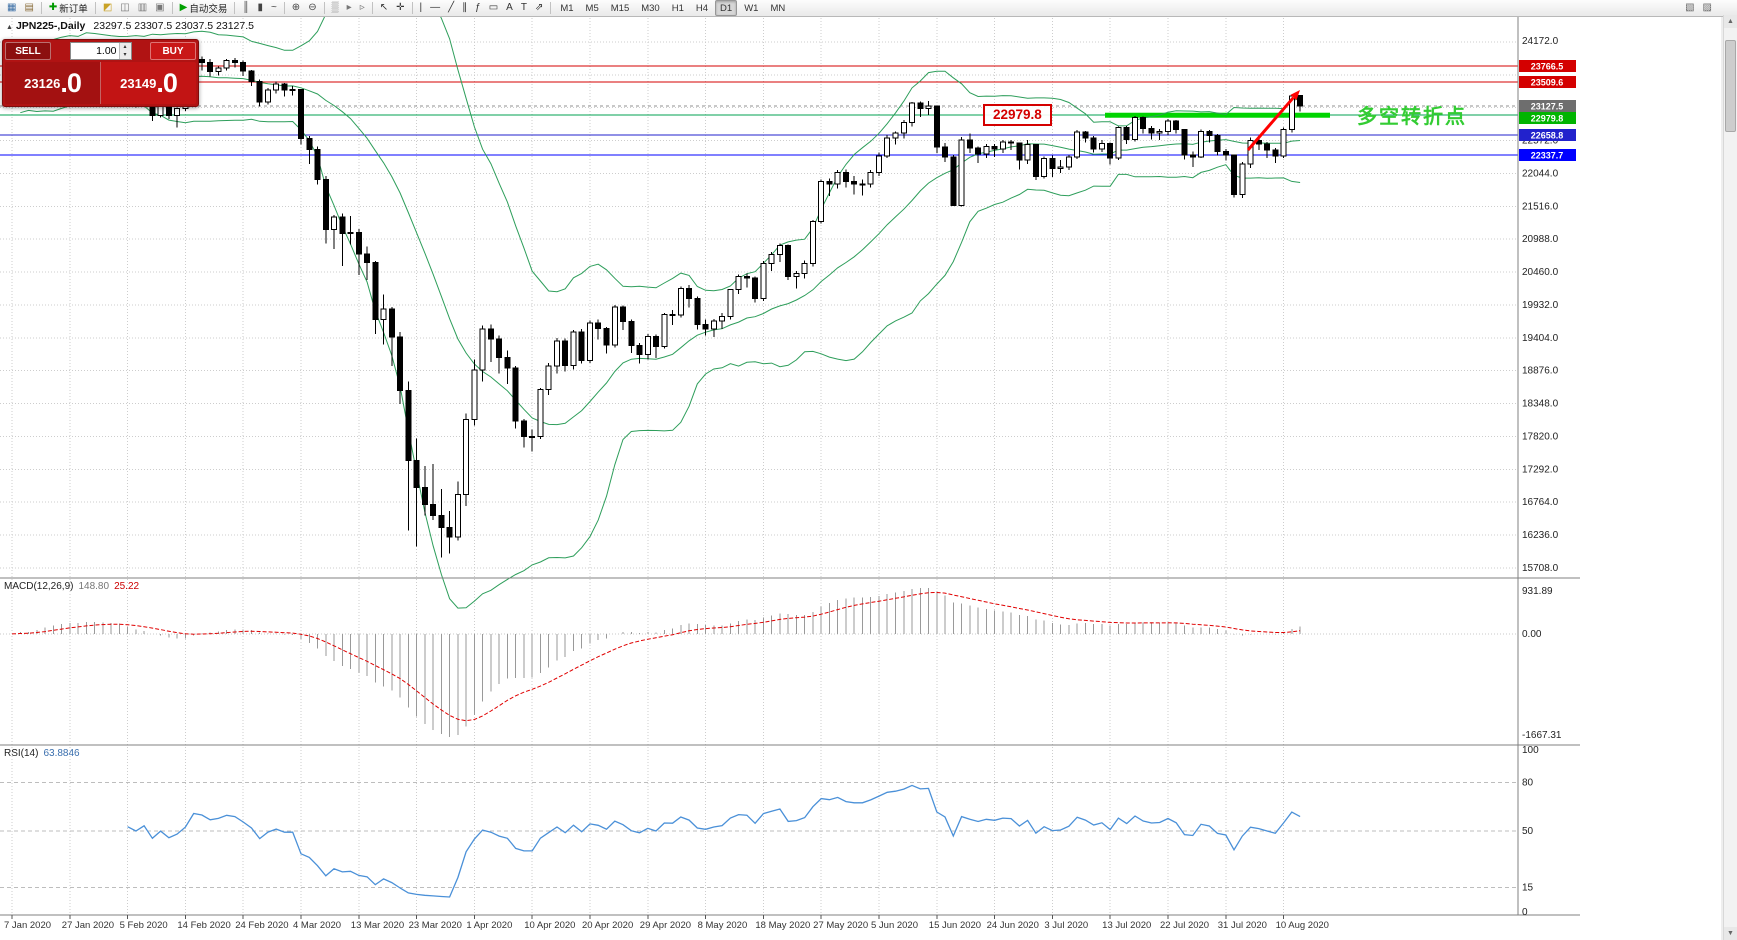  I want to click on buy-button: BUY, so click(173, 51).